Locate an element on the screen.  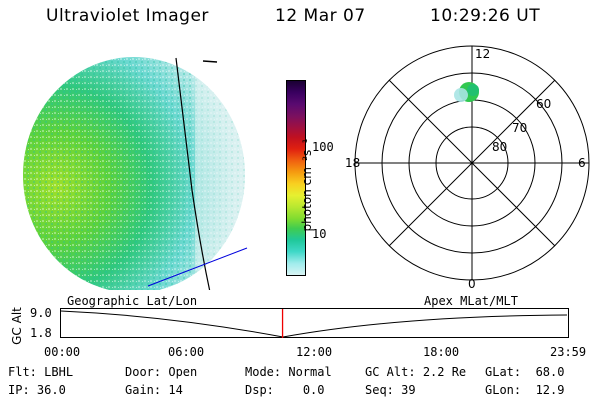
lat-label-60: 60 is located at coordinates (543, 104).